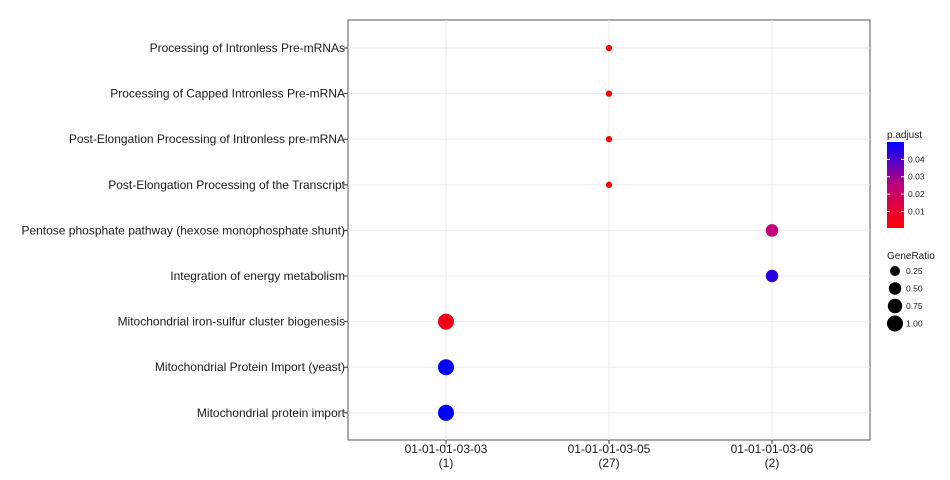 This screenshot has height=480, width=950. I want to click on x-tick-count-label: (1), so click(446, 463).